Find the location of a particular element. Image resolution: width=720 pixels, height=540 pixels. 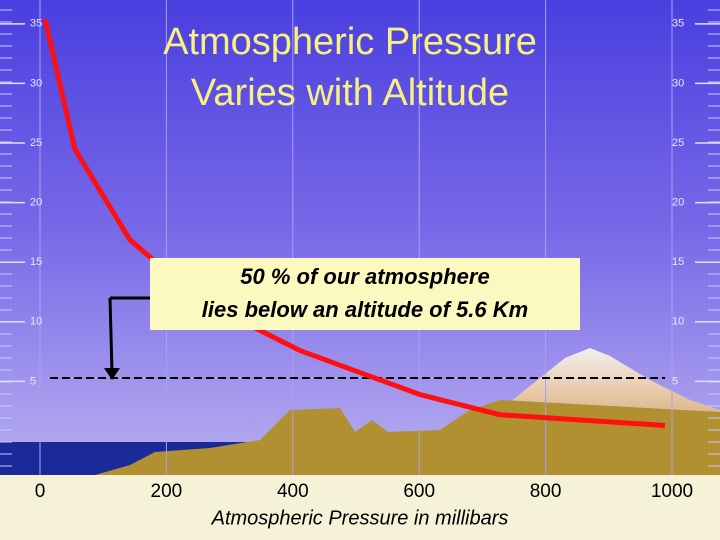

footer is located at coordinates (360, 507).